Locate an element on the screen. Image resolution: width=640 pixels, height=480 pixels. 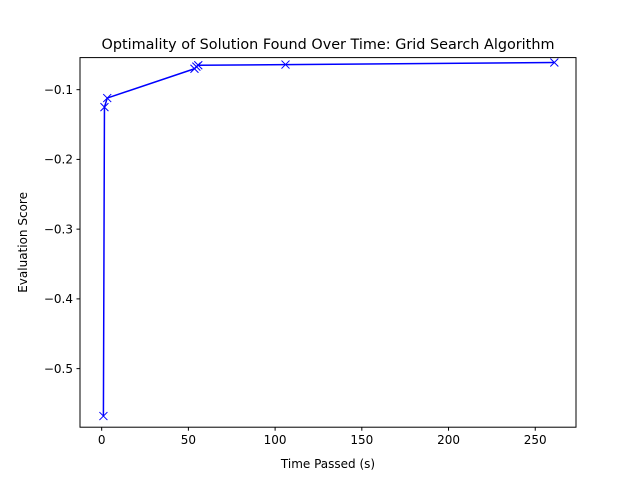
y-tick-label: −0.1 is located at coordinates (58, 90).